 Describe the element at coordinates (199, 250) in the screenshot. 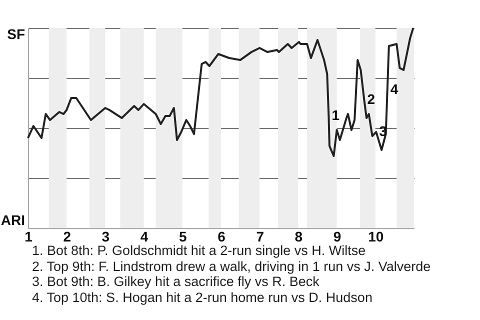

I see `text: 1. Bot 8th: P. Goldschmidt hit a 2-run single vs H. Wiltse` at that location.